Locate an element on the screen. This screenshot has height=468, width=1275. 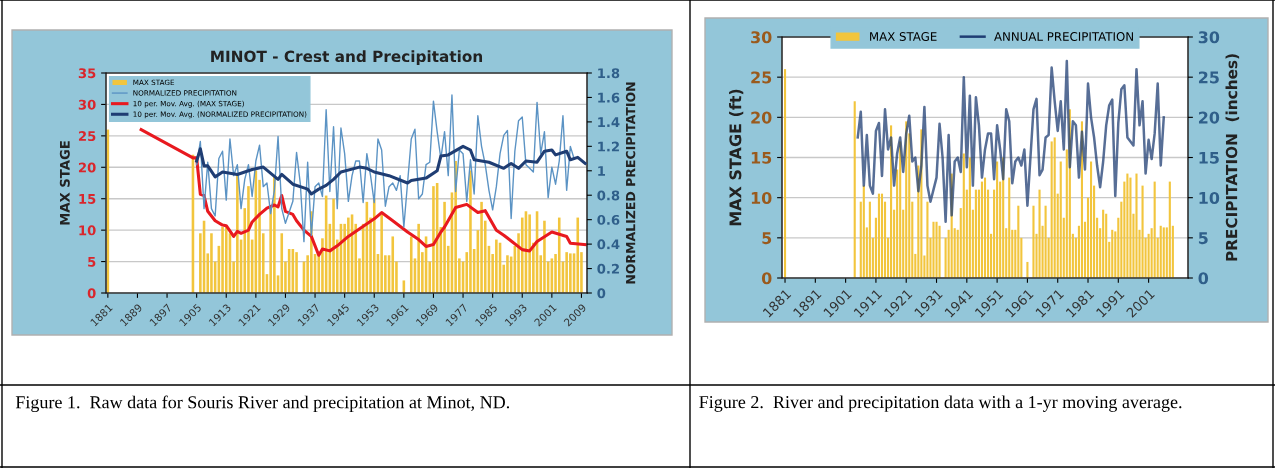
y-tick-label: 35 is located at coordinates (87, 73).